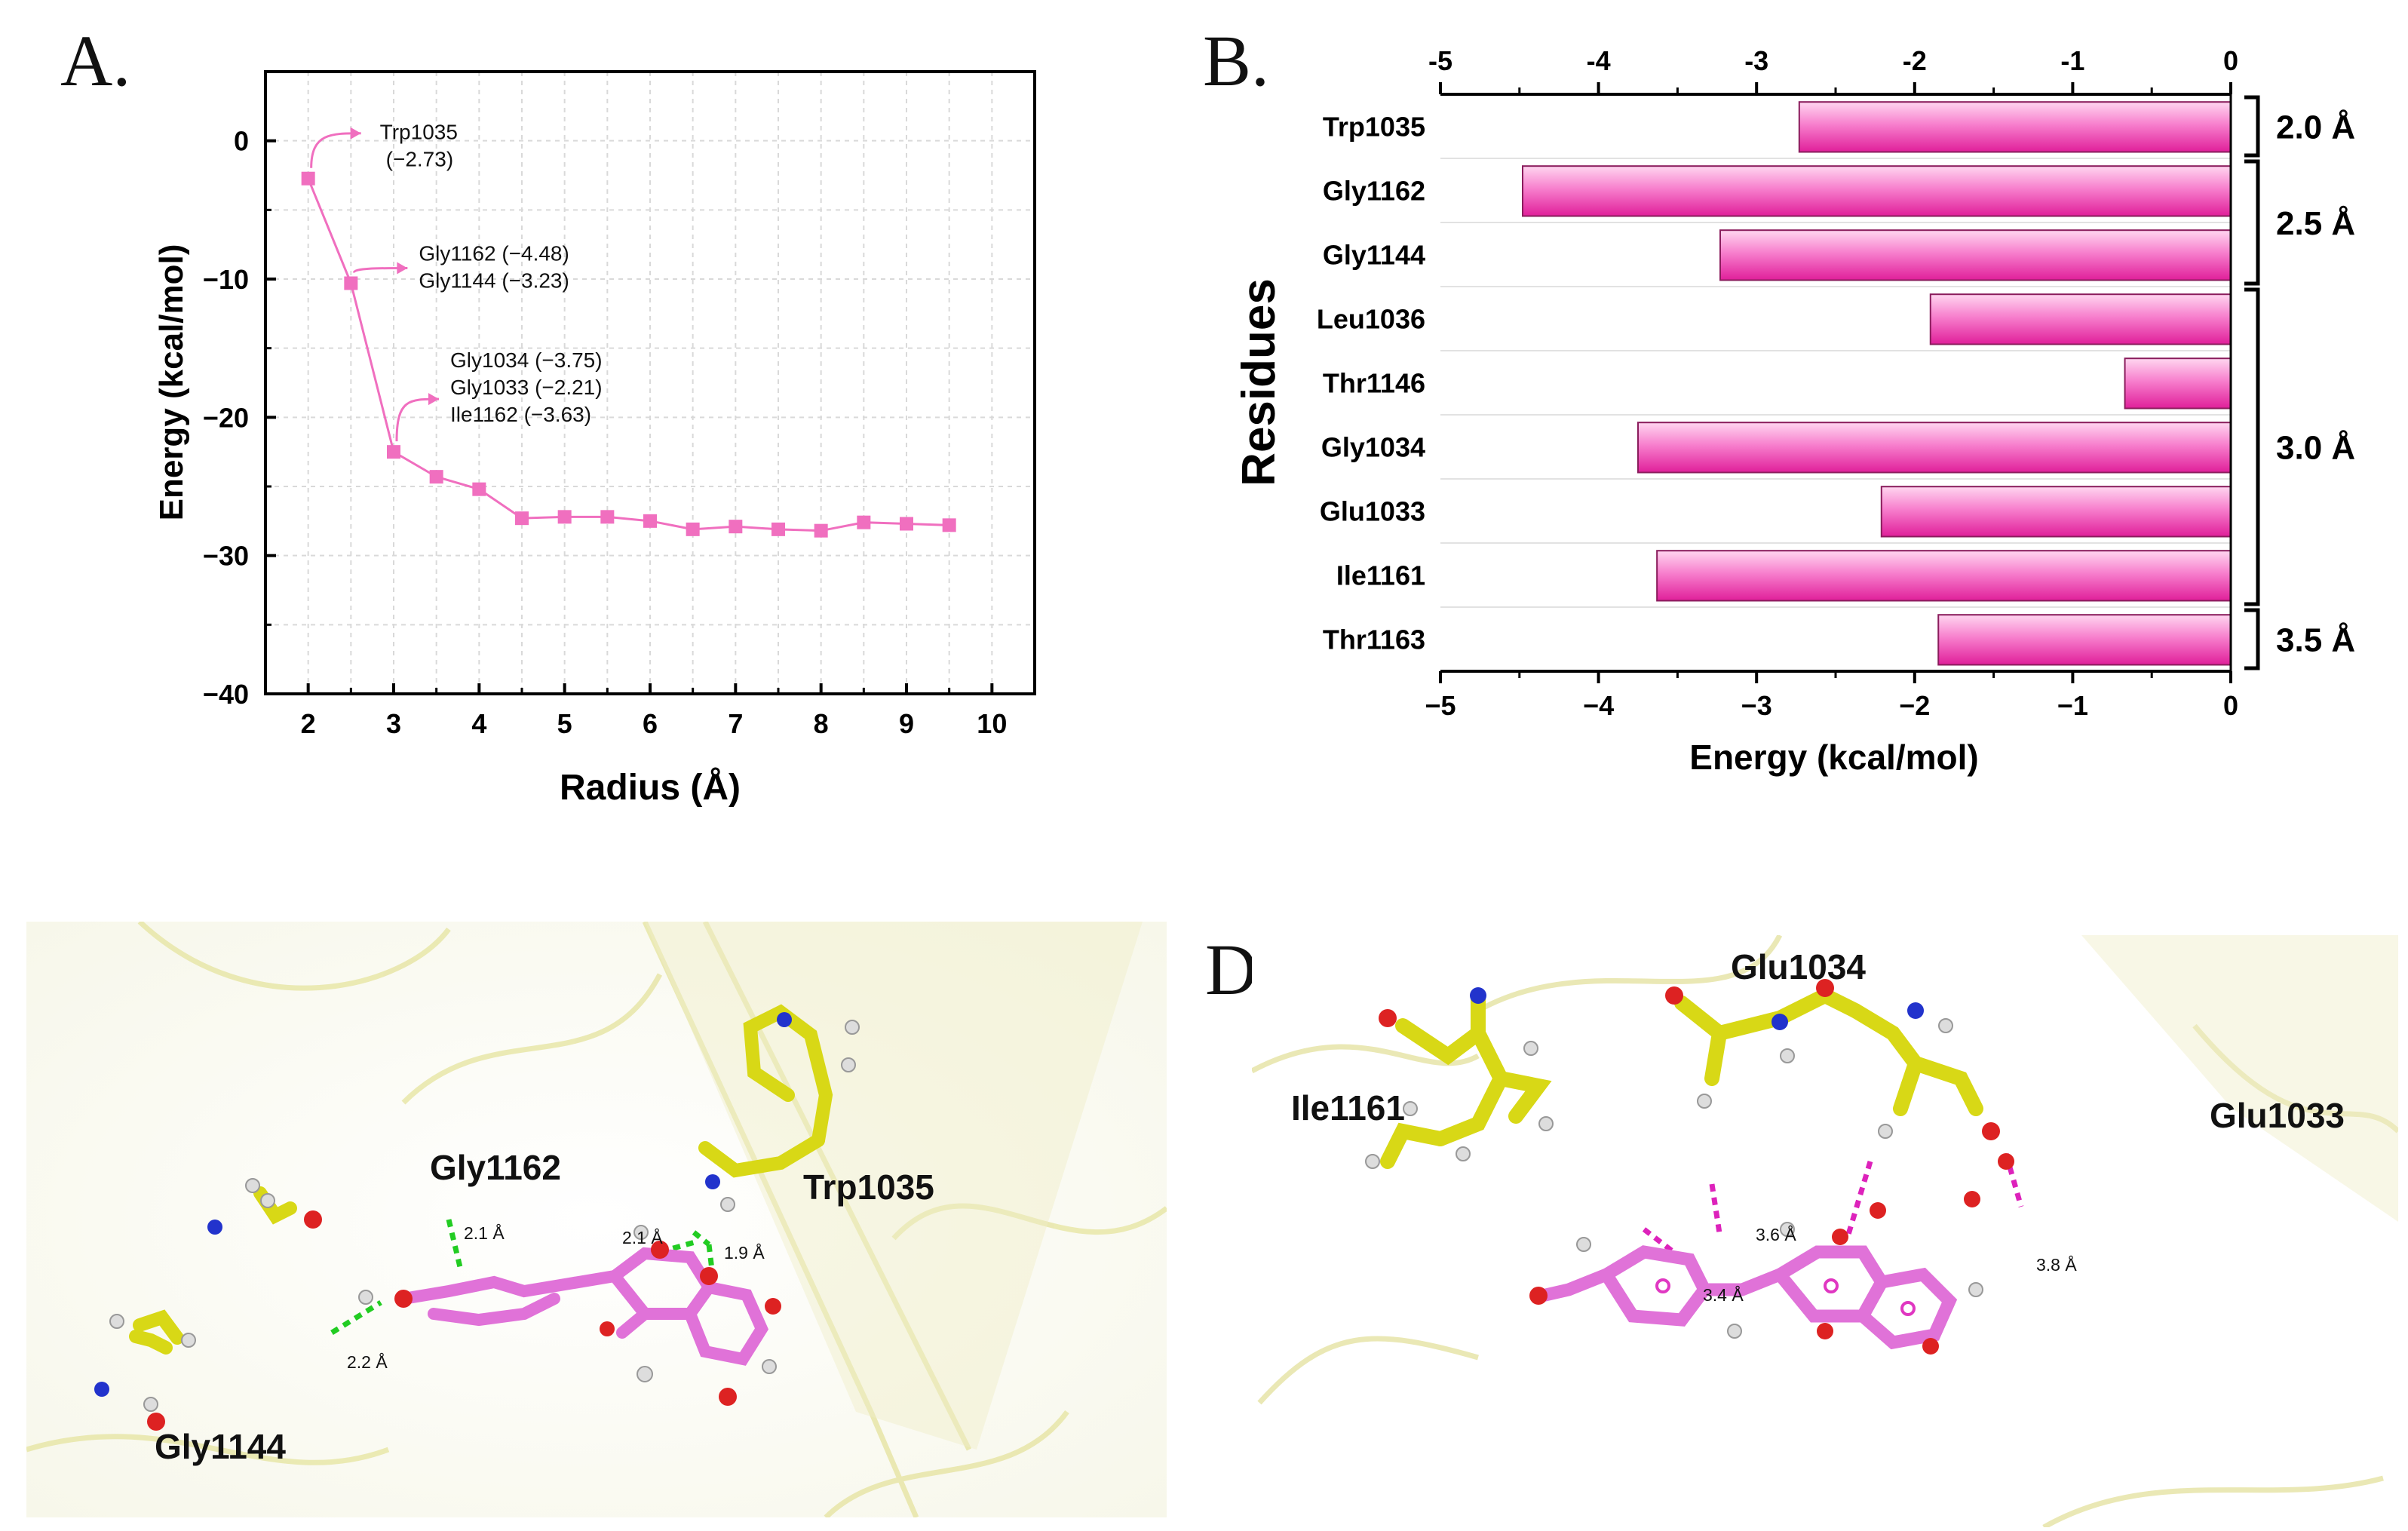  I want to click on x-top-tick-label: -3, so click(1756, 60).